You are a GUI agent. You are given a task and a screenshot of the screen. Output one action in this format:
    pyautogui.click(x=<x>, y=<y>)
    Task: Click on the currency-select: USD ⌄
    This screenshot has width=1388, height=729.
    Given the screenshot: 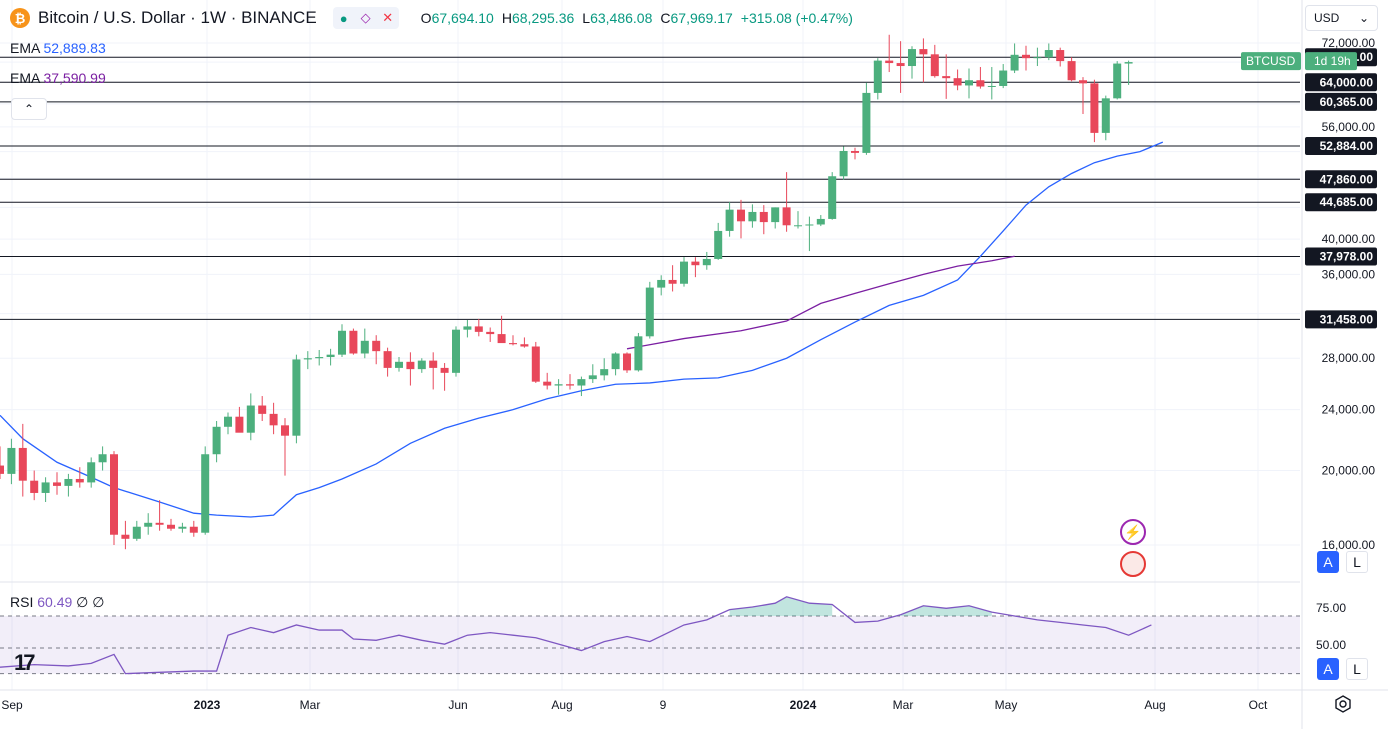 What is the action you would take?
    pyautogui.click(x=1341, y=18)
    